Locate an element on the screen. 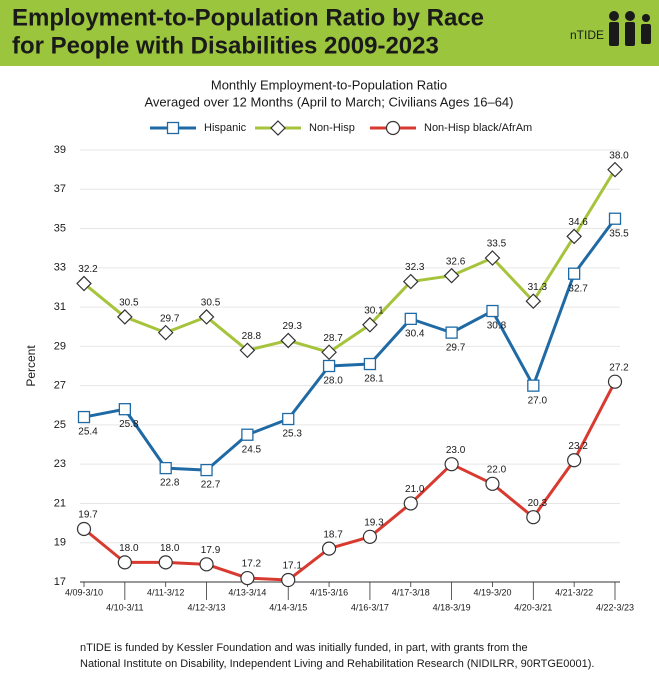  legend-label: Non-Hisp black/AfrAm is located at coordinates (478, 128).